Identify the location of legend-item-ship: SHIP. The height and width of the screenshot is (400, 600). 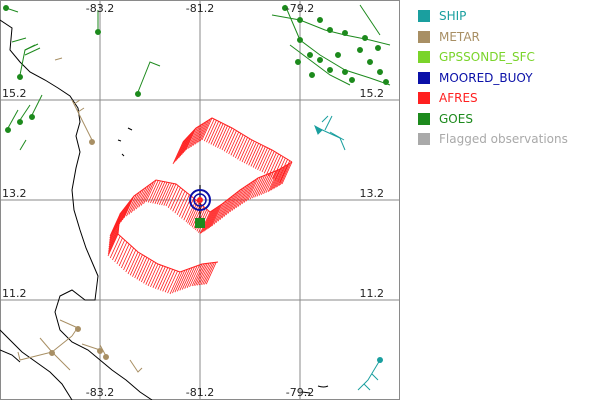
(508, 16).